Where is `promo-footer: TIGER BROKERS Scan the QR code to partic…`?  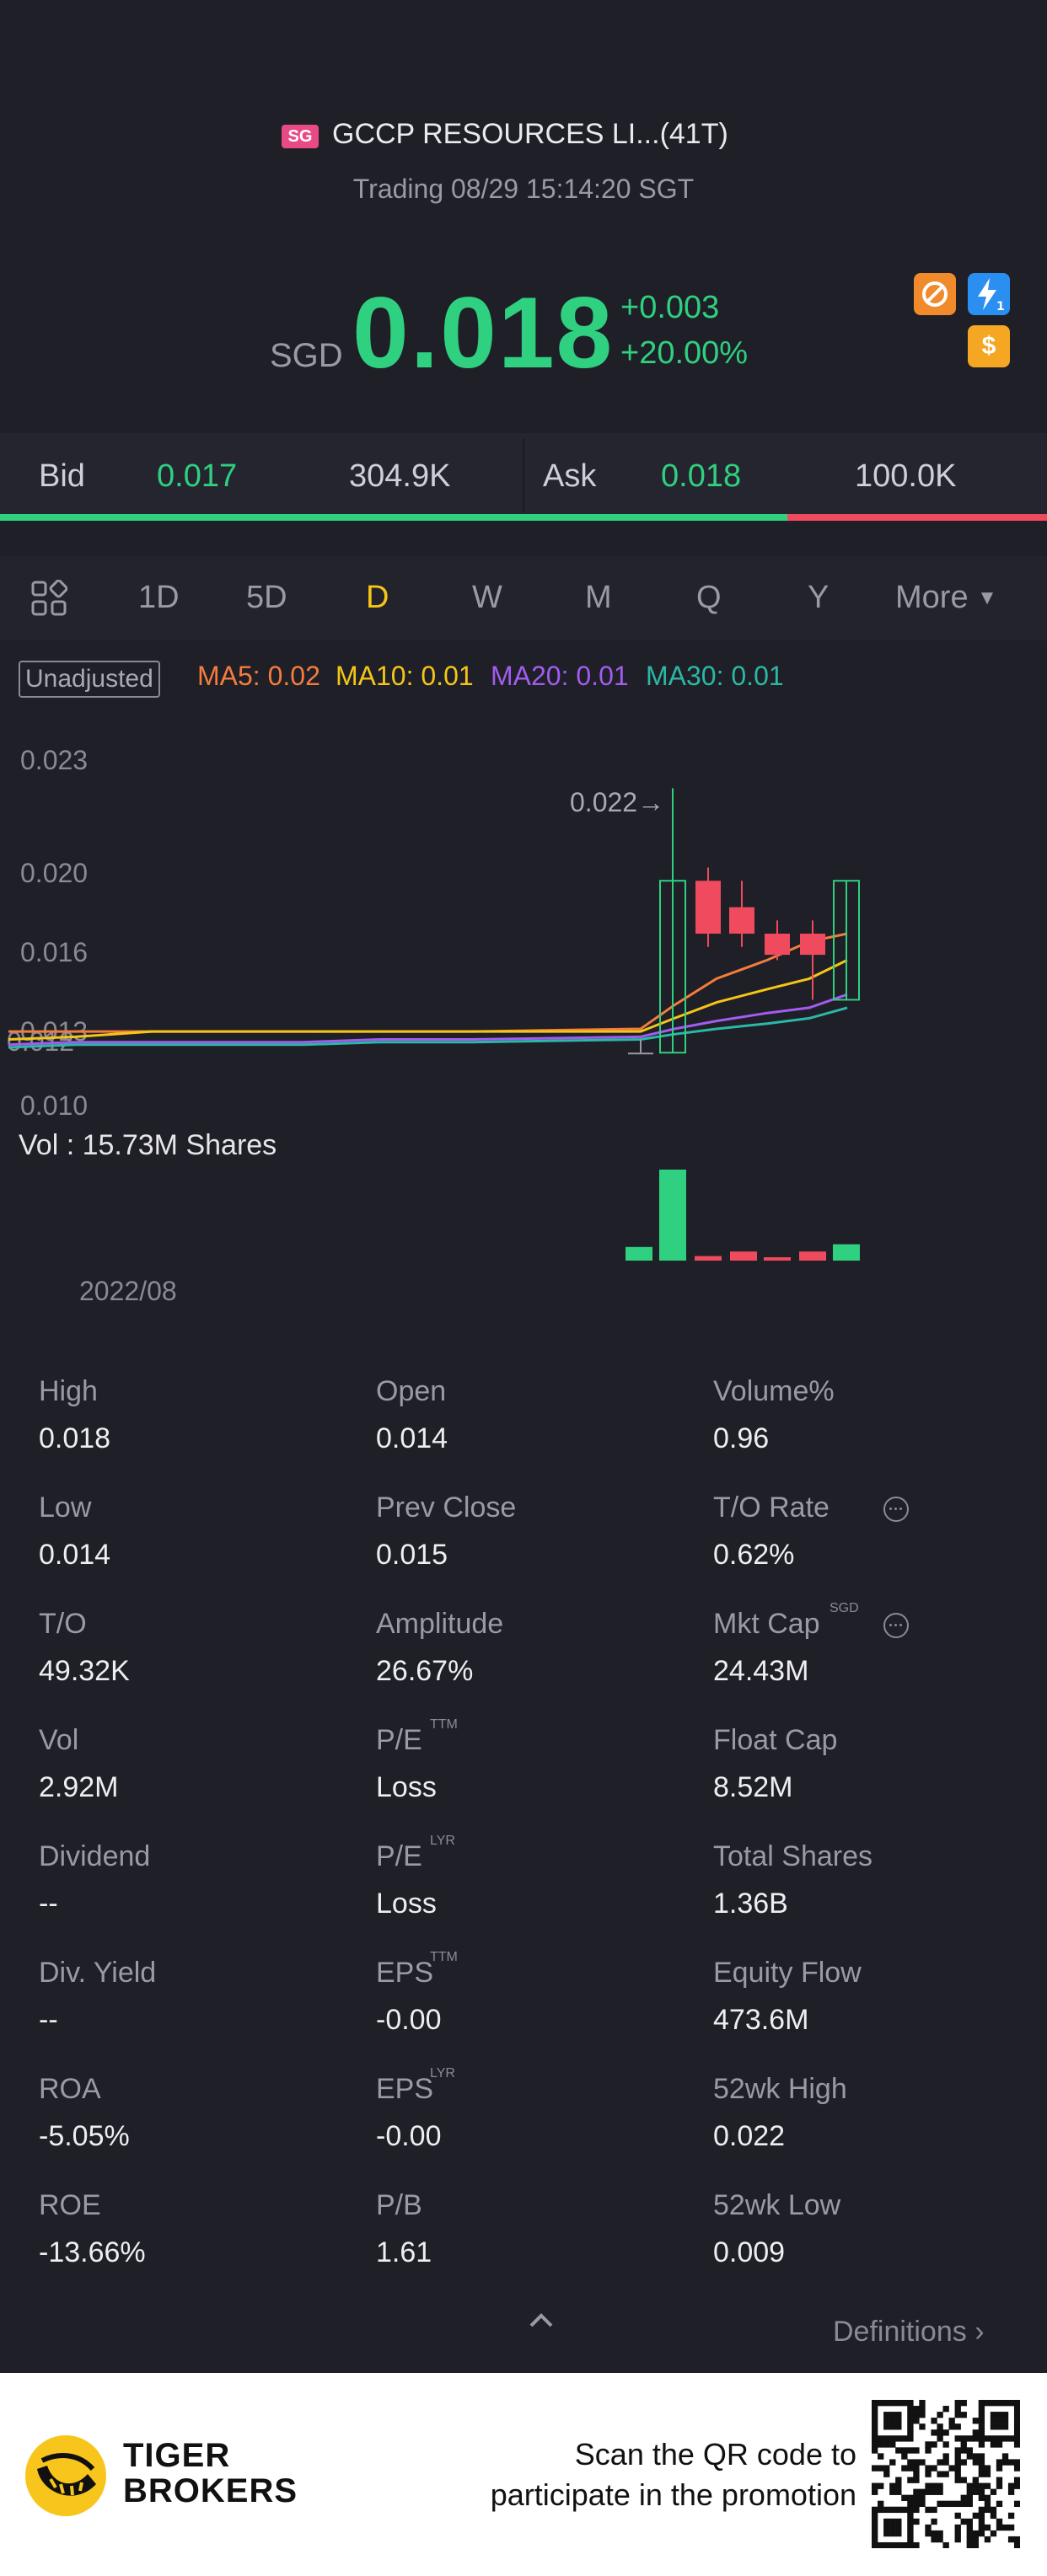 promo-footer: TIGER BROKERS Scan the QR code to partic… is located at coordinates (523, 2474).